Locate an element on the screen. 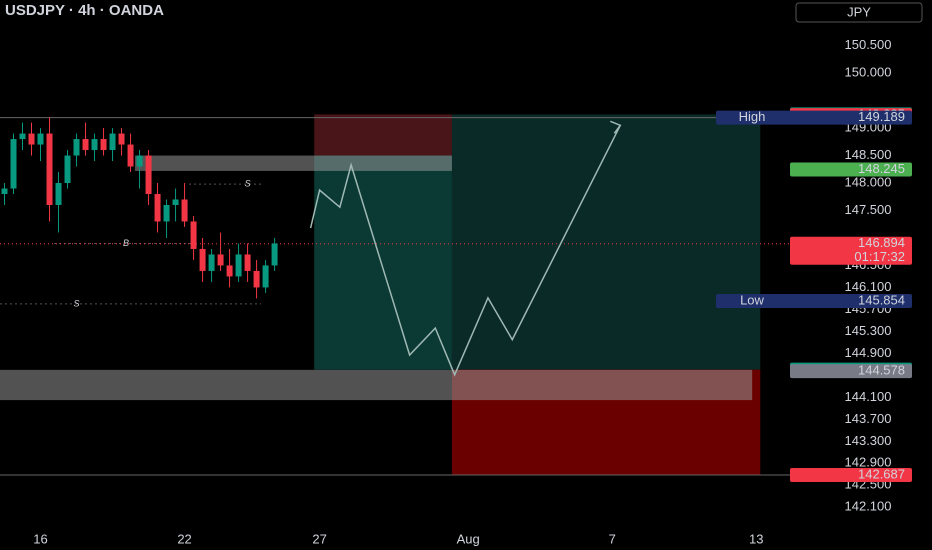 This screenshot has width=932, height=550. price-label-name: High is located at coordinates (752, 116).